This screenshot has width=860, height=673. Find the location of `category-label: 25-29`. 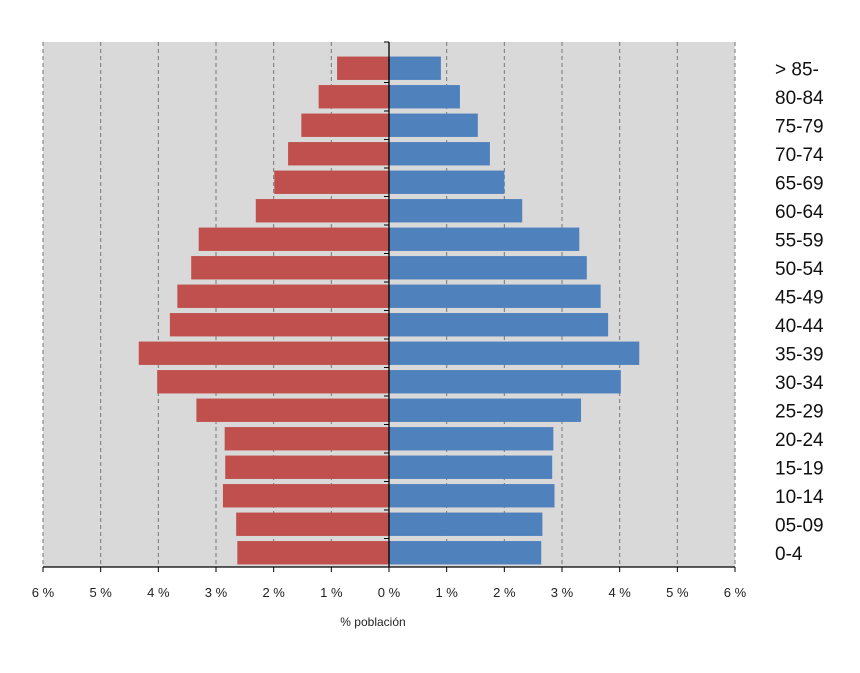

category-label: 25-29 is located at coordinates (799, 411).